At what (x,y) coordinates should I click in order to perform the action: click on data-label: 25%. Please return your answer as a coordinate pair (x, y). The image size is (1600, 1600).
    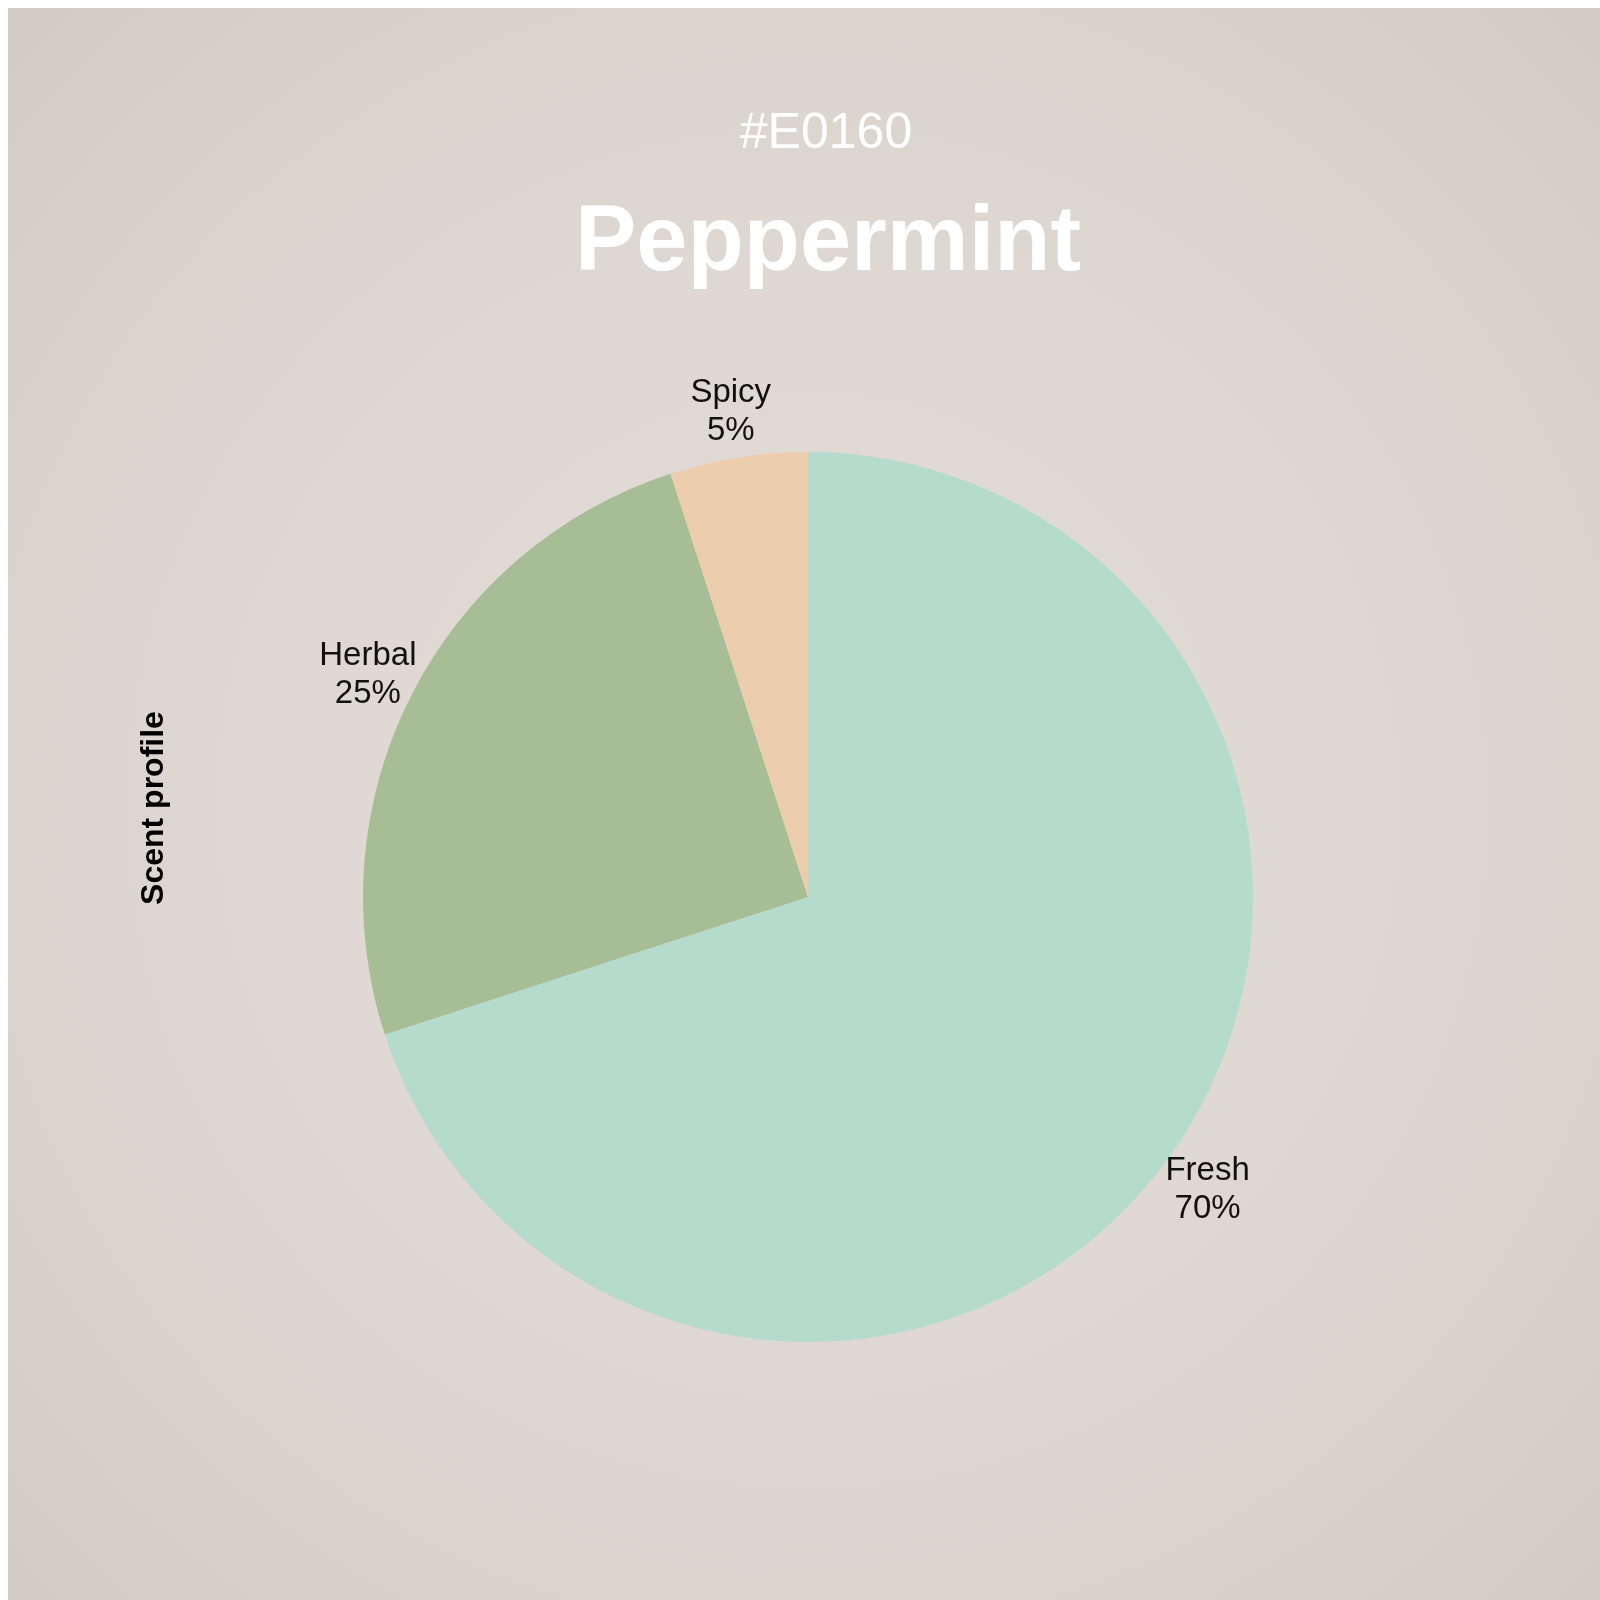
    Looking at the image, I should click on (367, 692).